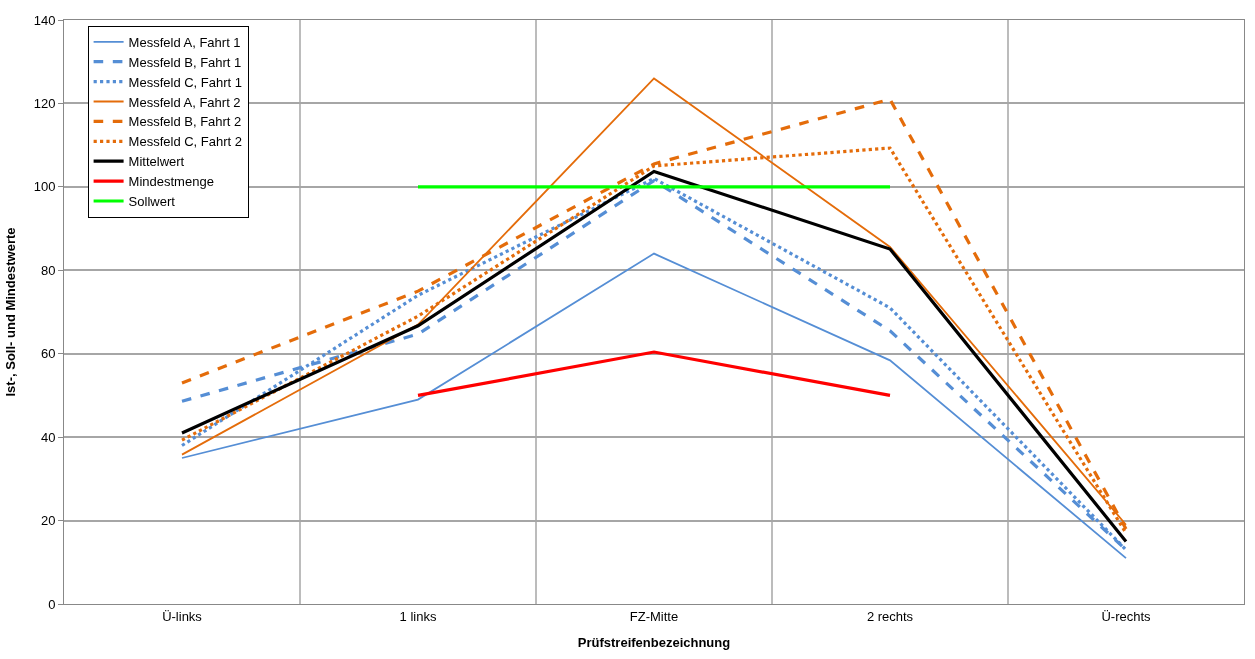  I want to click on y-tick-label: 20, so click(48, 521).